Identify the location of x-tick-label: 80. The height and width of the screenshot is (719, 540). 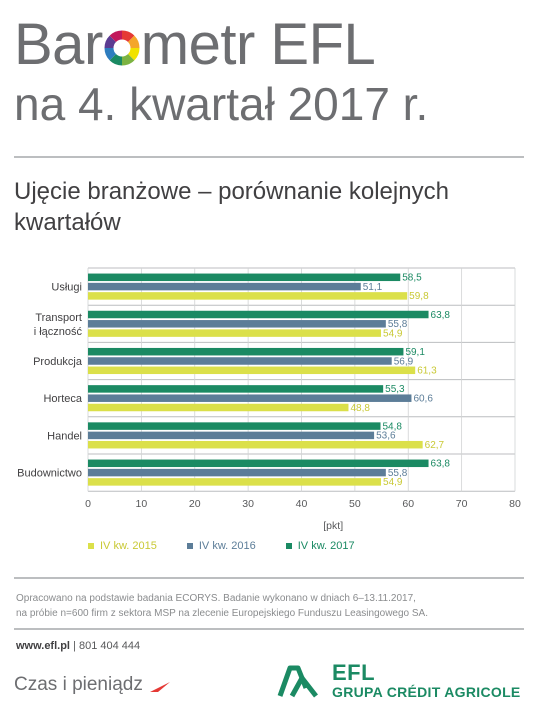
(515, 504).